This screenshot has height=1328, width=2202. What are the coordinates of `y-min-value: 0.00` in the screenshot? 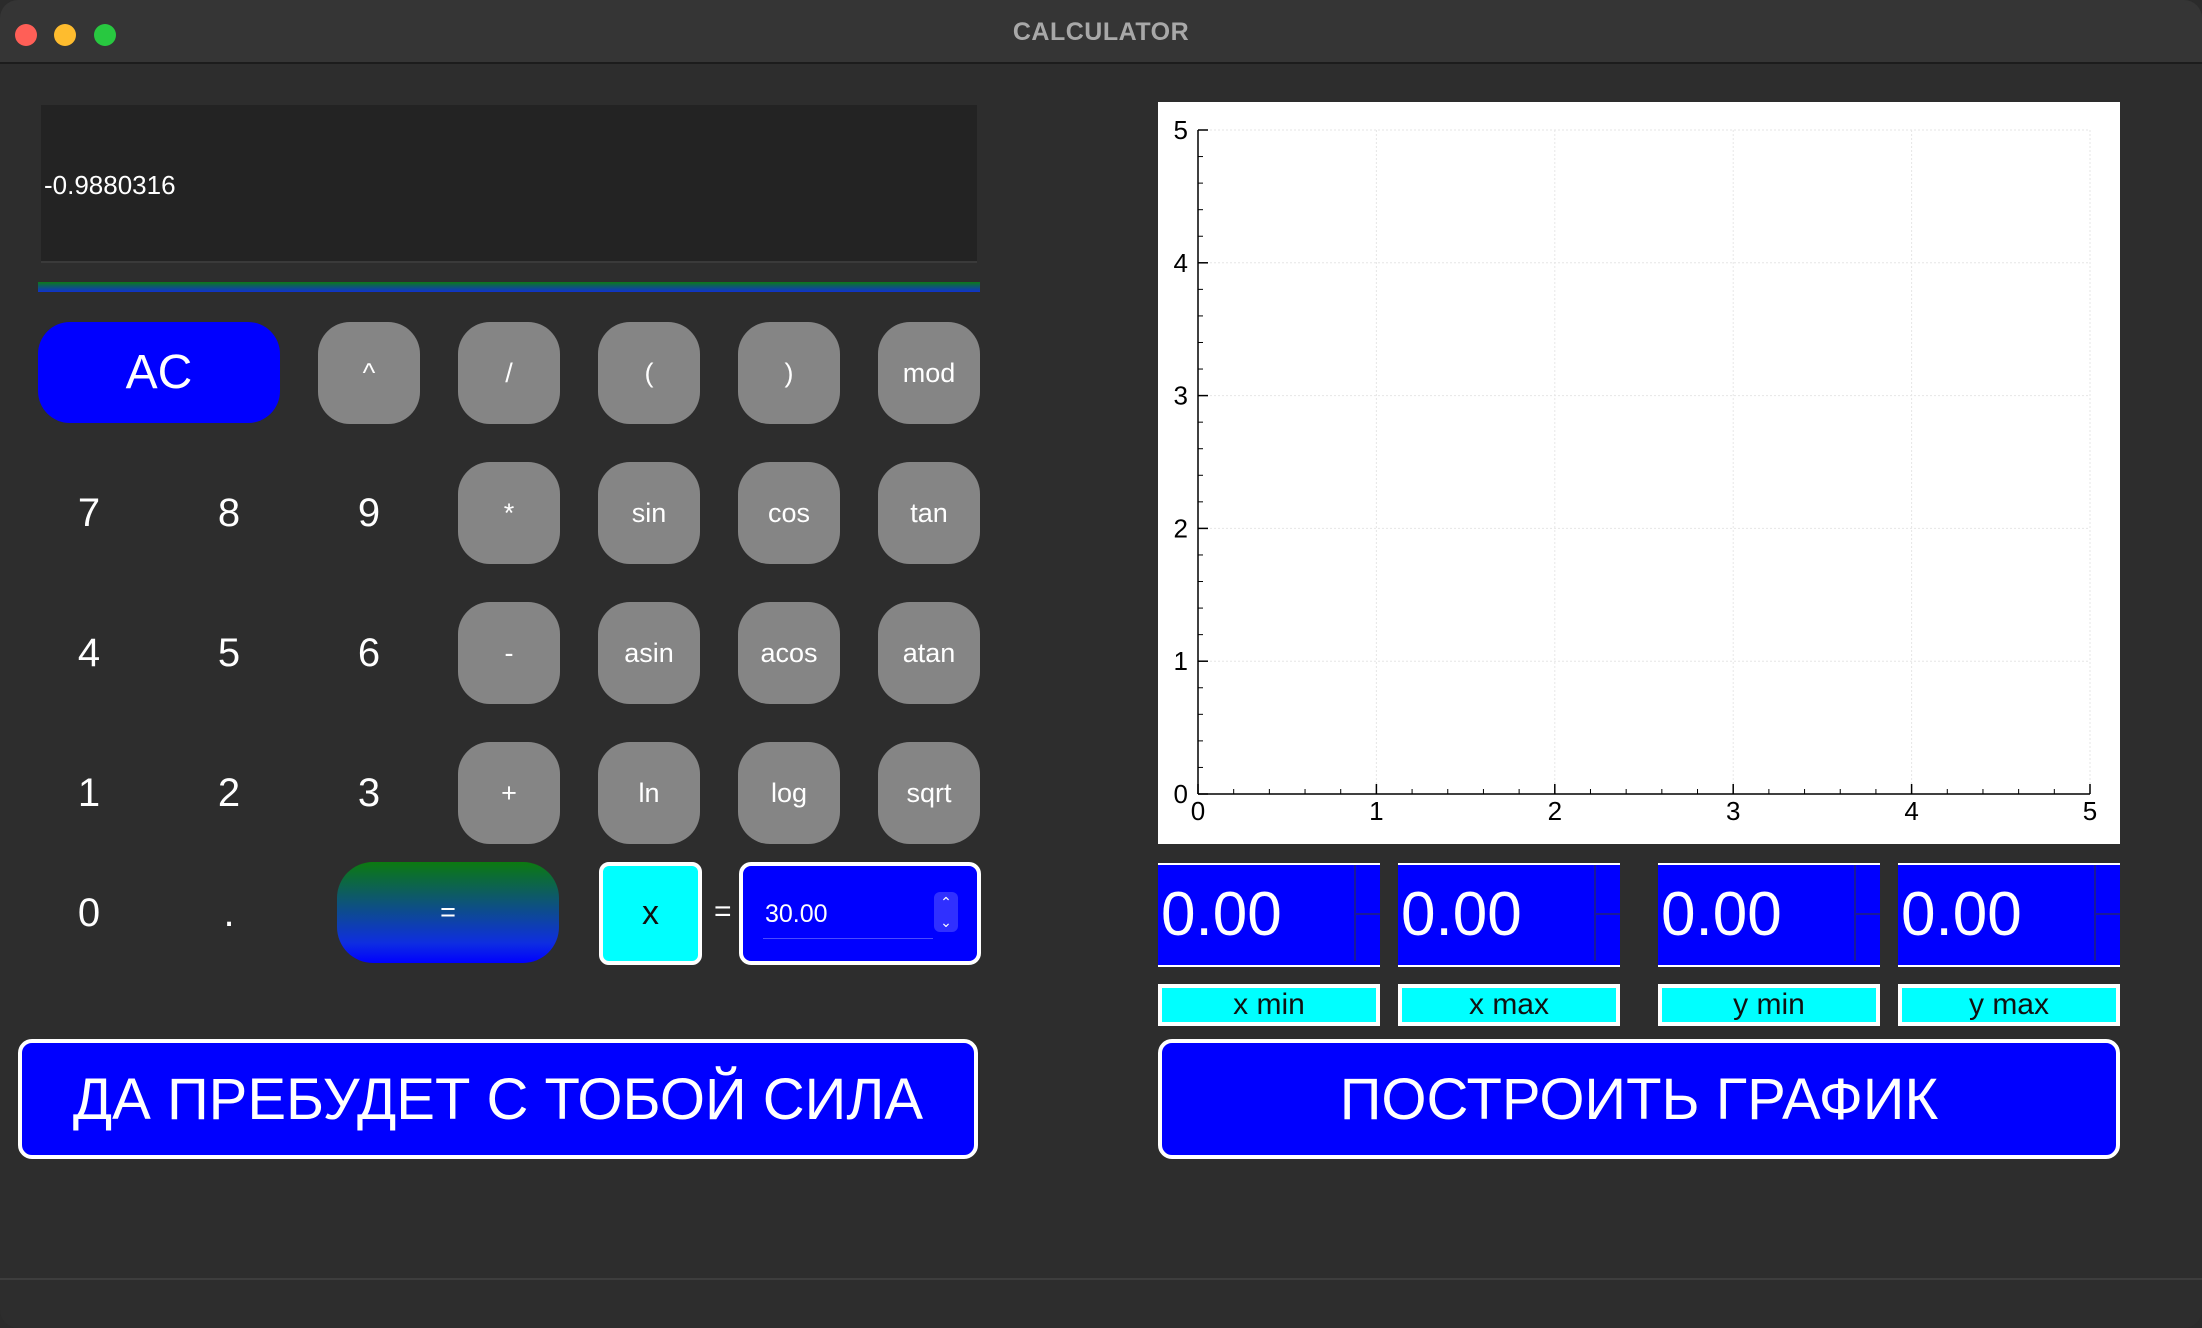 It's located at (1721, 914).